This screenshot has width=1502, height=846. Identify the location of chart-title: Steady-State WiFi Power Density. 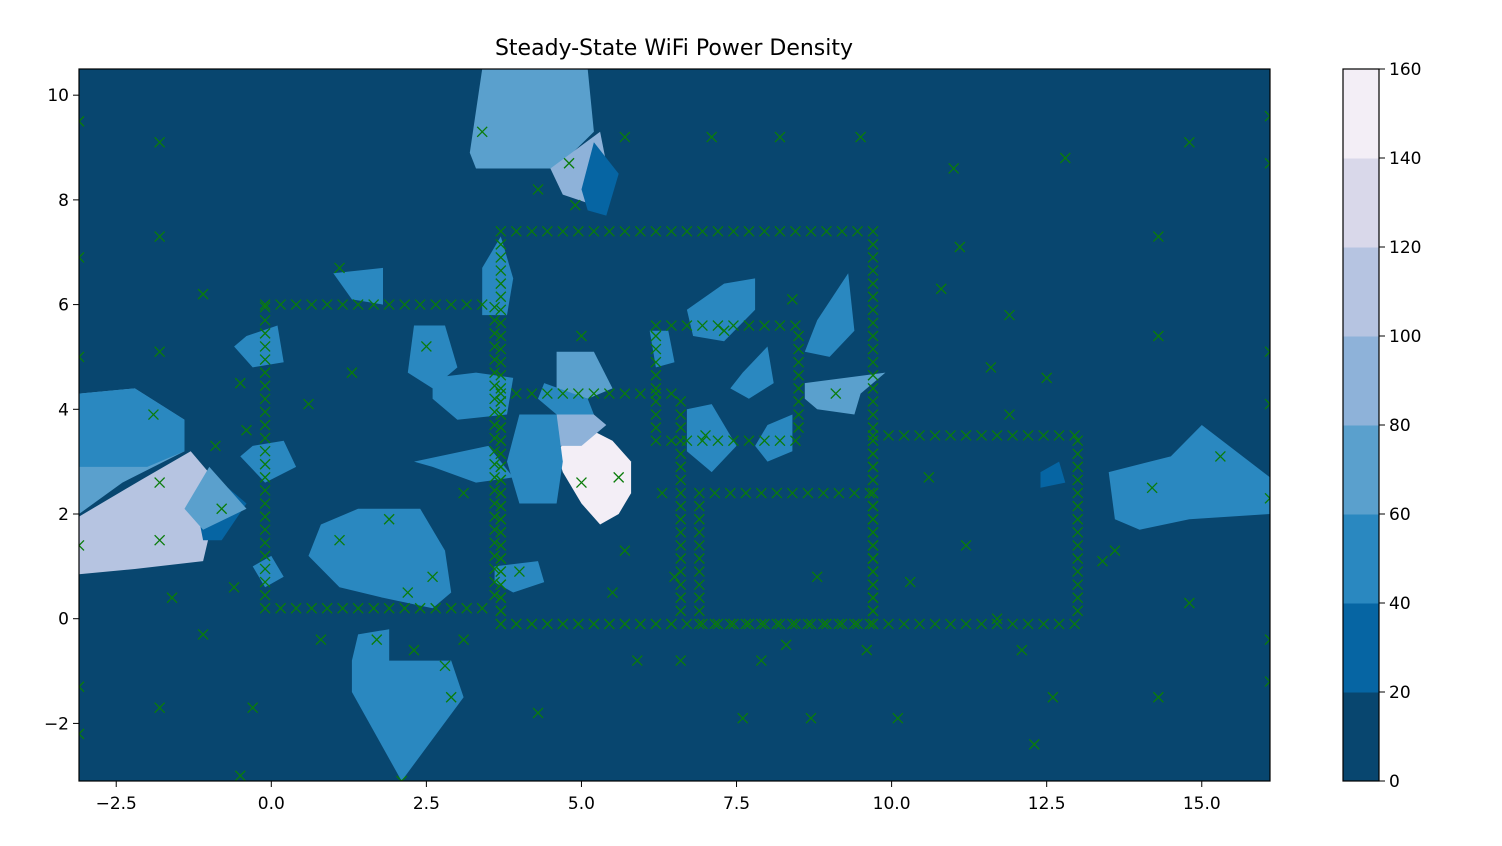
(674, 48).